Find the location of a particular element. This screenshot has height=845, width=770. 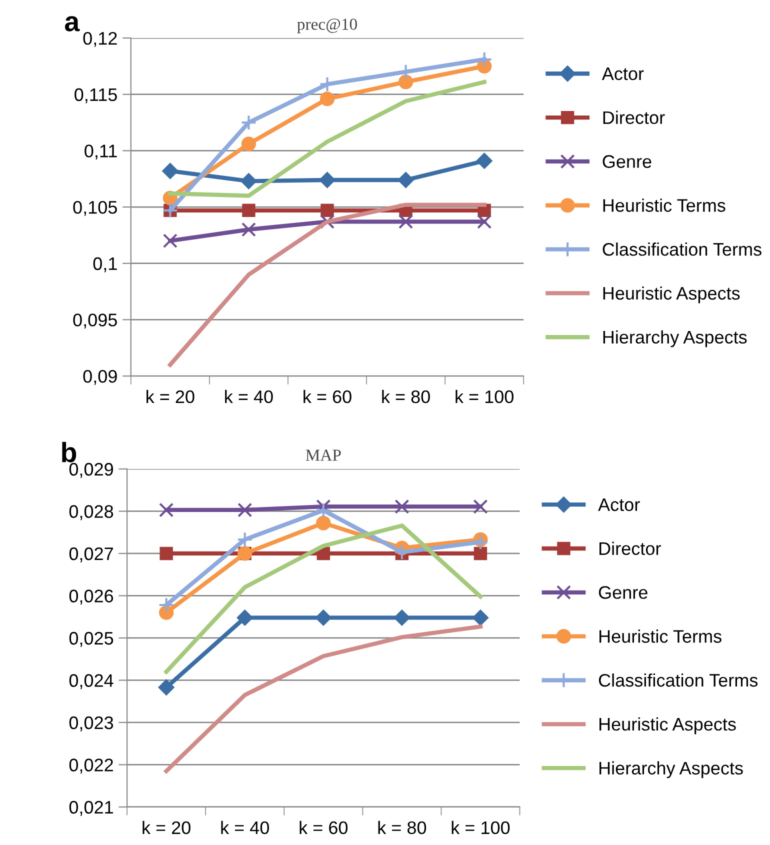

y-tick-label: 0,029 is located at coordinates (91, 470).